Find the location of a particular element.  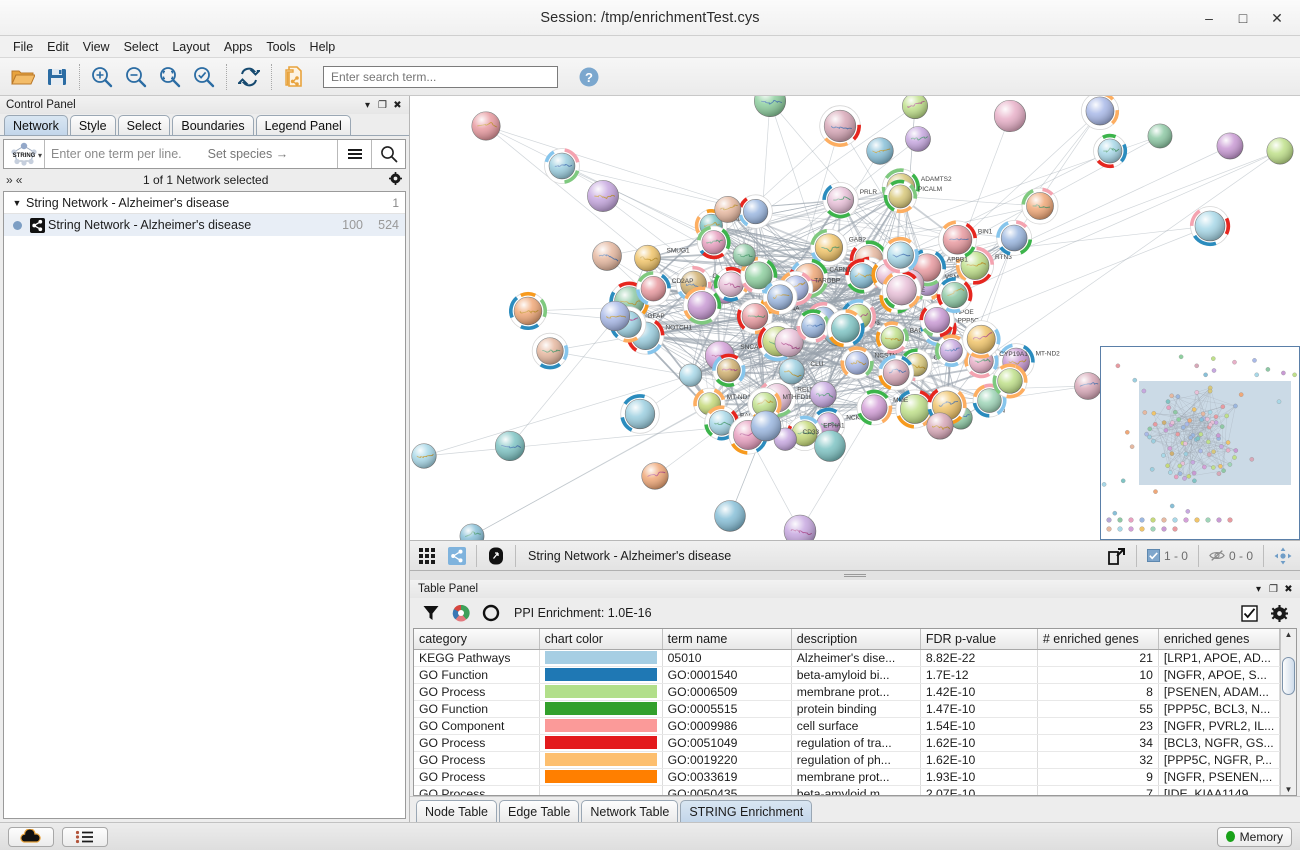

string-dropdown-caret-icon: ▾ is located at coordinates (39, 155).